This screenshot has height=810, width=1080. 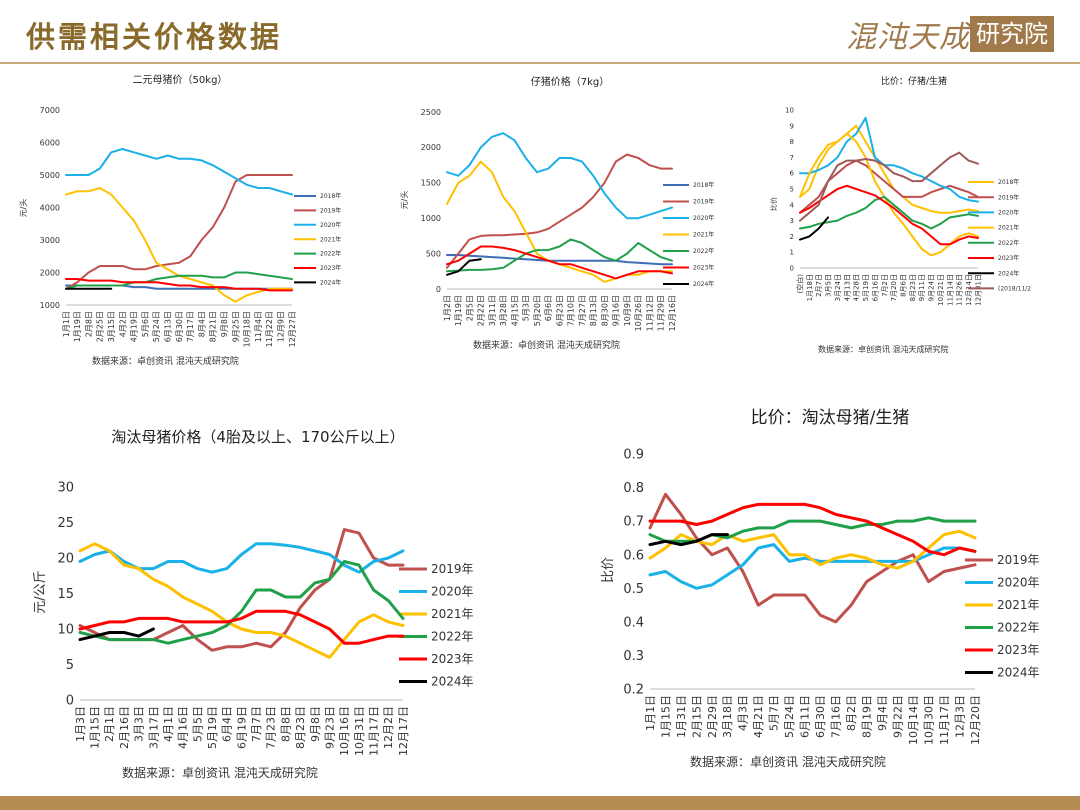 I want to click on x-tick-label: 7月17日, so click(x=190, y=326).